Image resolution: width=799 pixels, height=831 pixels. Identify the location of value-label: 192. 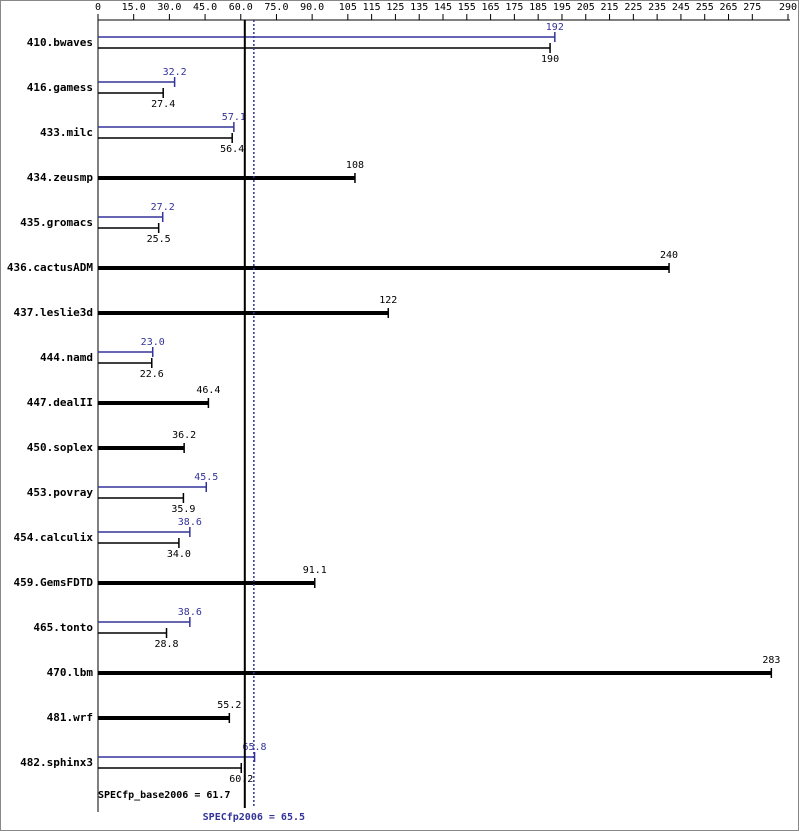
(555, 27).